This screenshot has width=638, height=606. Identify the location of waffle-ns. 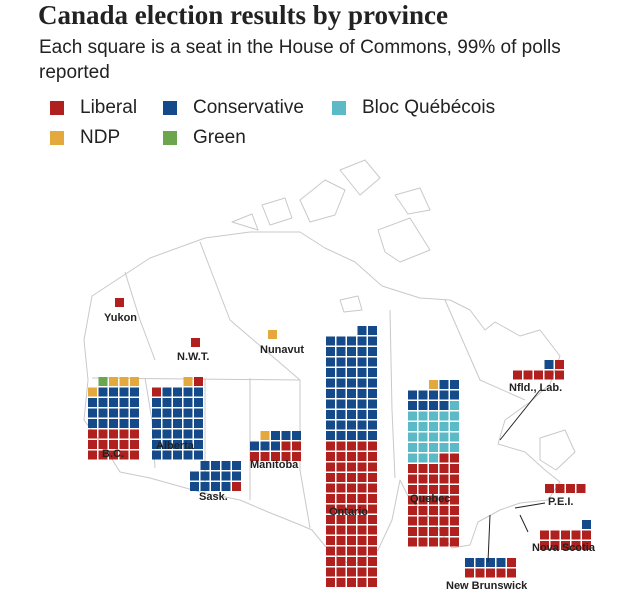
(565, 535).